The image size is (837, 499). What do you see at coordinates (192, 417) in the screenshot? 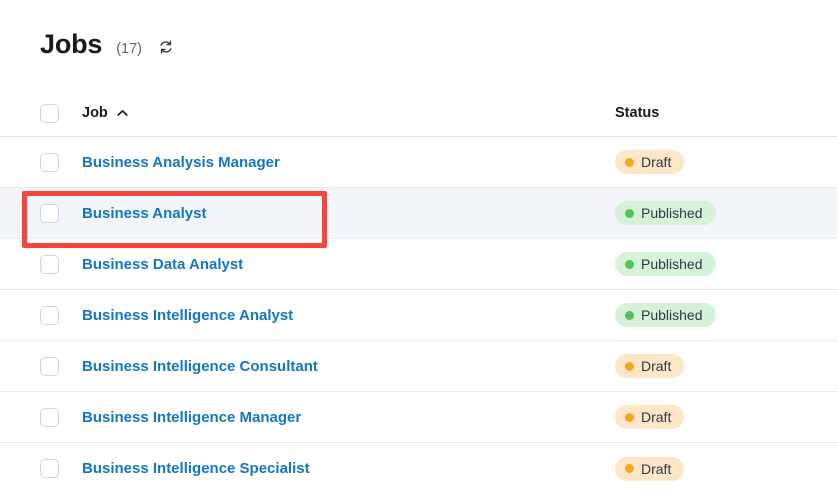
I see `job-link: Business Intelligence Manager` at bounding box center [192, 417].